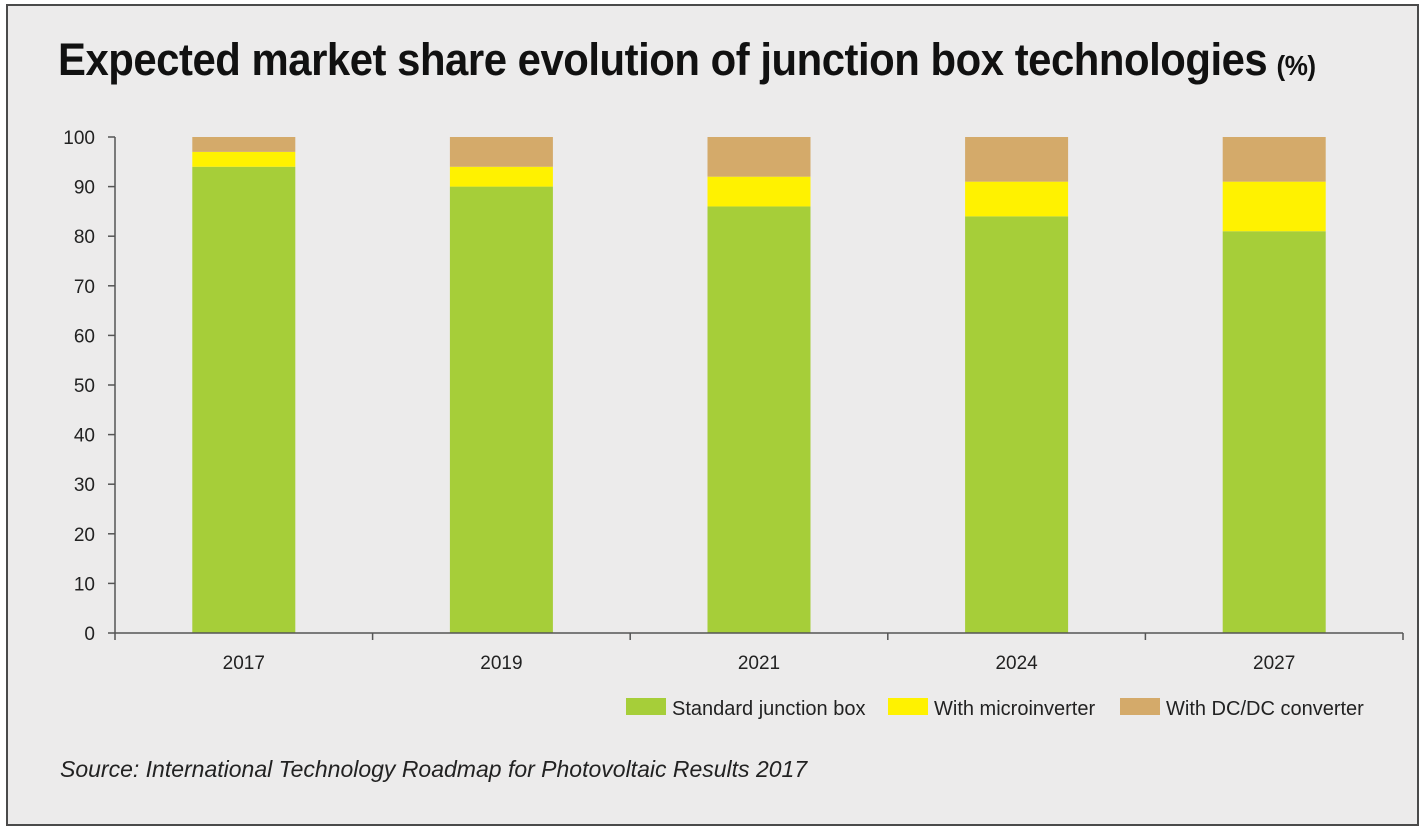  What do you see at coordinates (1016, 663) in the screenshot?
I see `x-tick-label: 2024` at bounding box center [1016, 663].